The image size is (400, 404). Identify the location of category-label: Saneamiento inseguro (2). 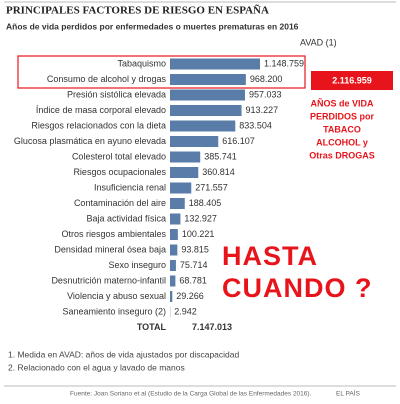
(114, 311).